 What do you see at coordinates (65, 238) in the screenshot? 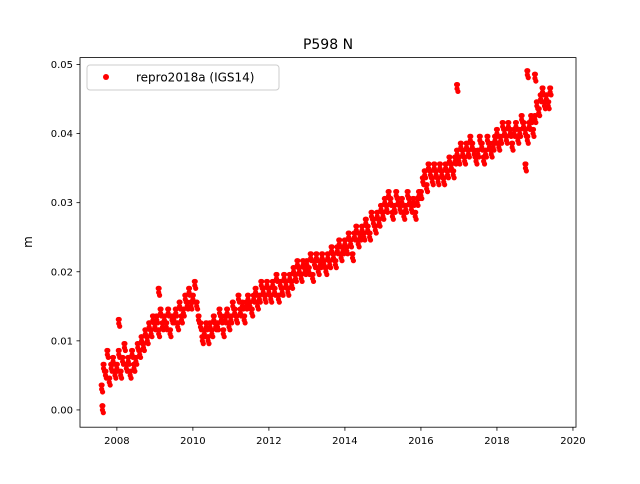
I see `y-axis-ticks: 0.00 0.01 0.02 0.03 0.04 0.05` at bounding box center [65, 238].